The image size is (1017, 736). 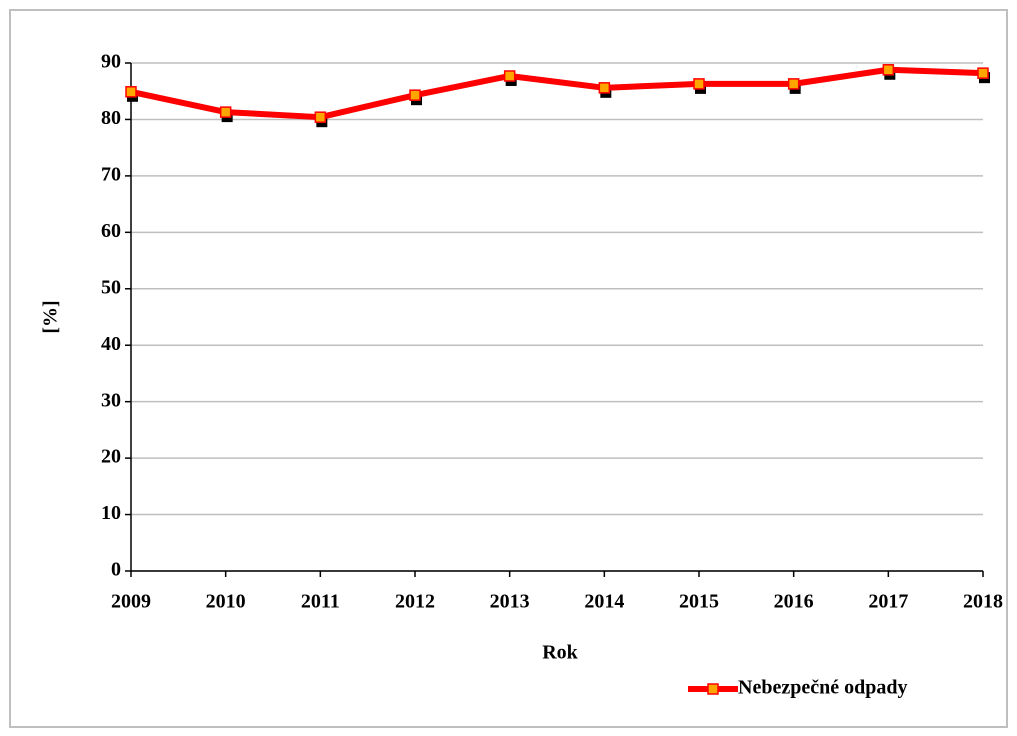 What do you see at coordinates (560, 653) in the screenshot?
I see `x-axis-label: Rok` at bounding box center [560, 653].